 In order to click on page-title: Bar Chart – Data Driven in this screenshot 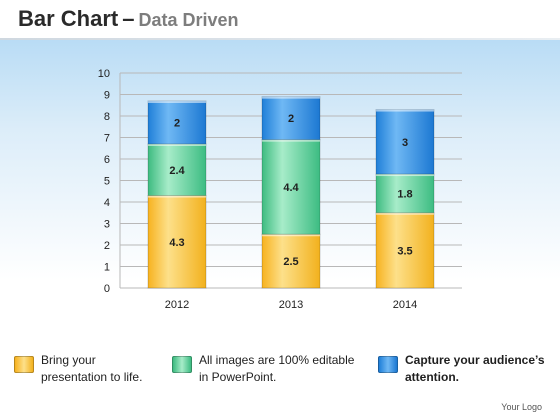, I will do `click(128, 19)`.